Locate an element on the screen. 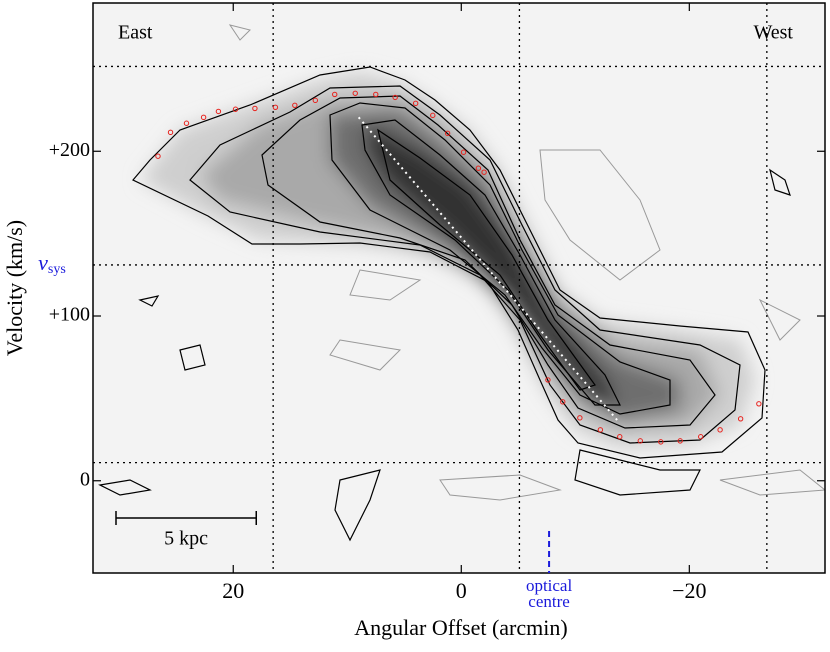 This screenshot has height=652, width=830. vsys-subscript: sys is located at coordinates (57, 269).